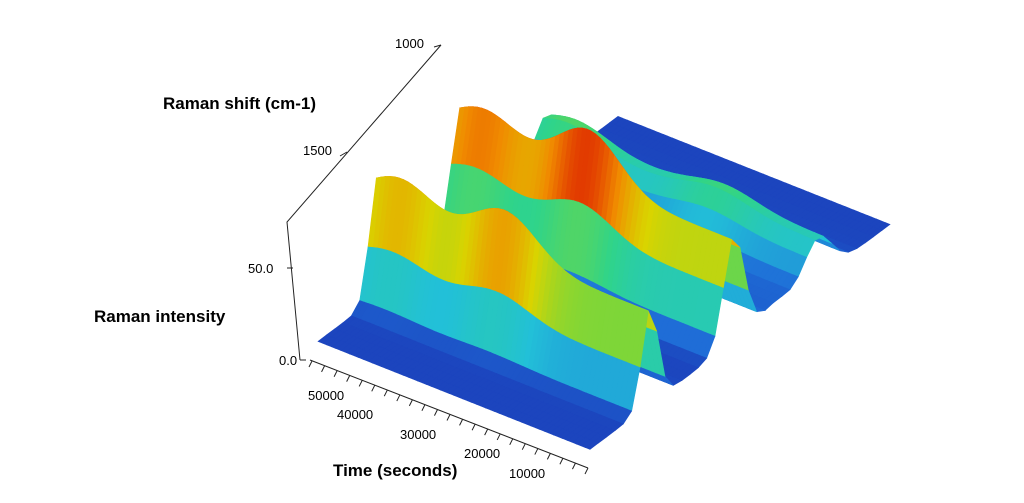 The image size is (1024, 503). Describe the element at coordinates (160, 316) in the screenshot. I see `intensity-axis-title: Raman intensity` at that location.